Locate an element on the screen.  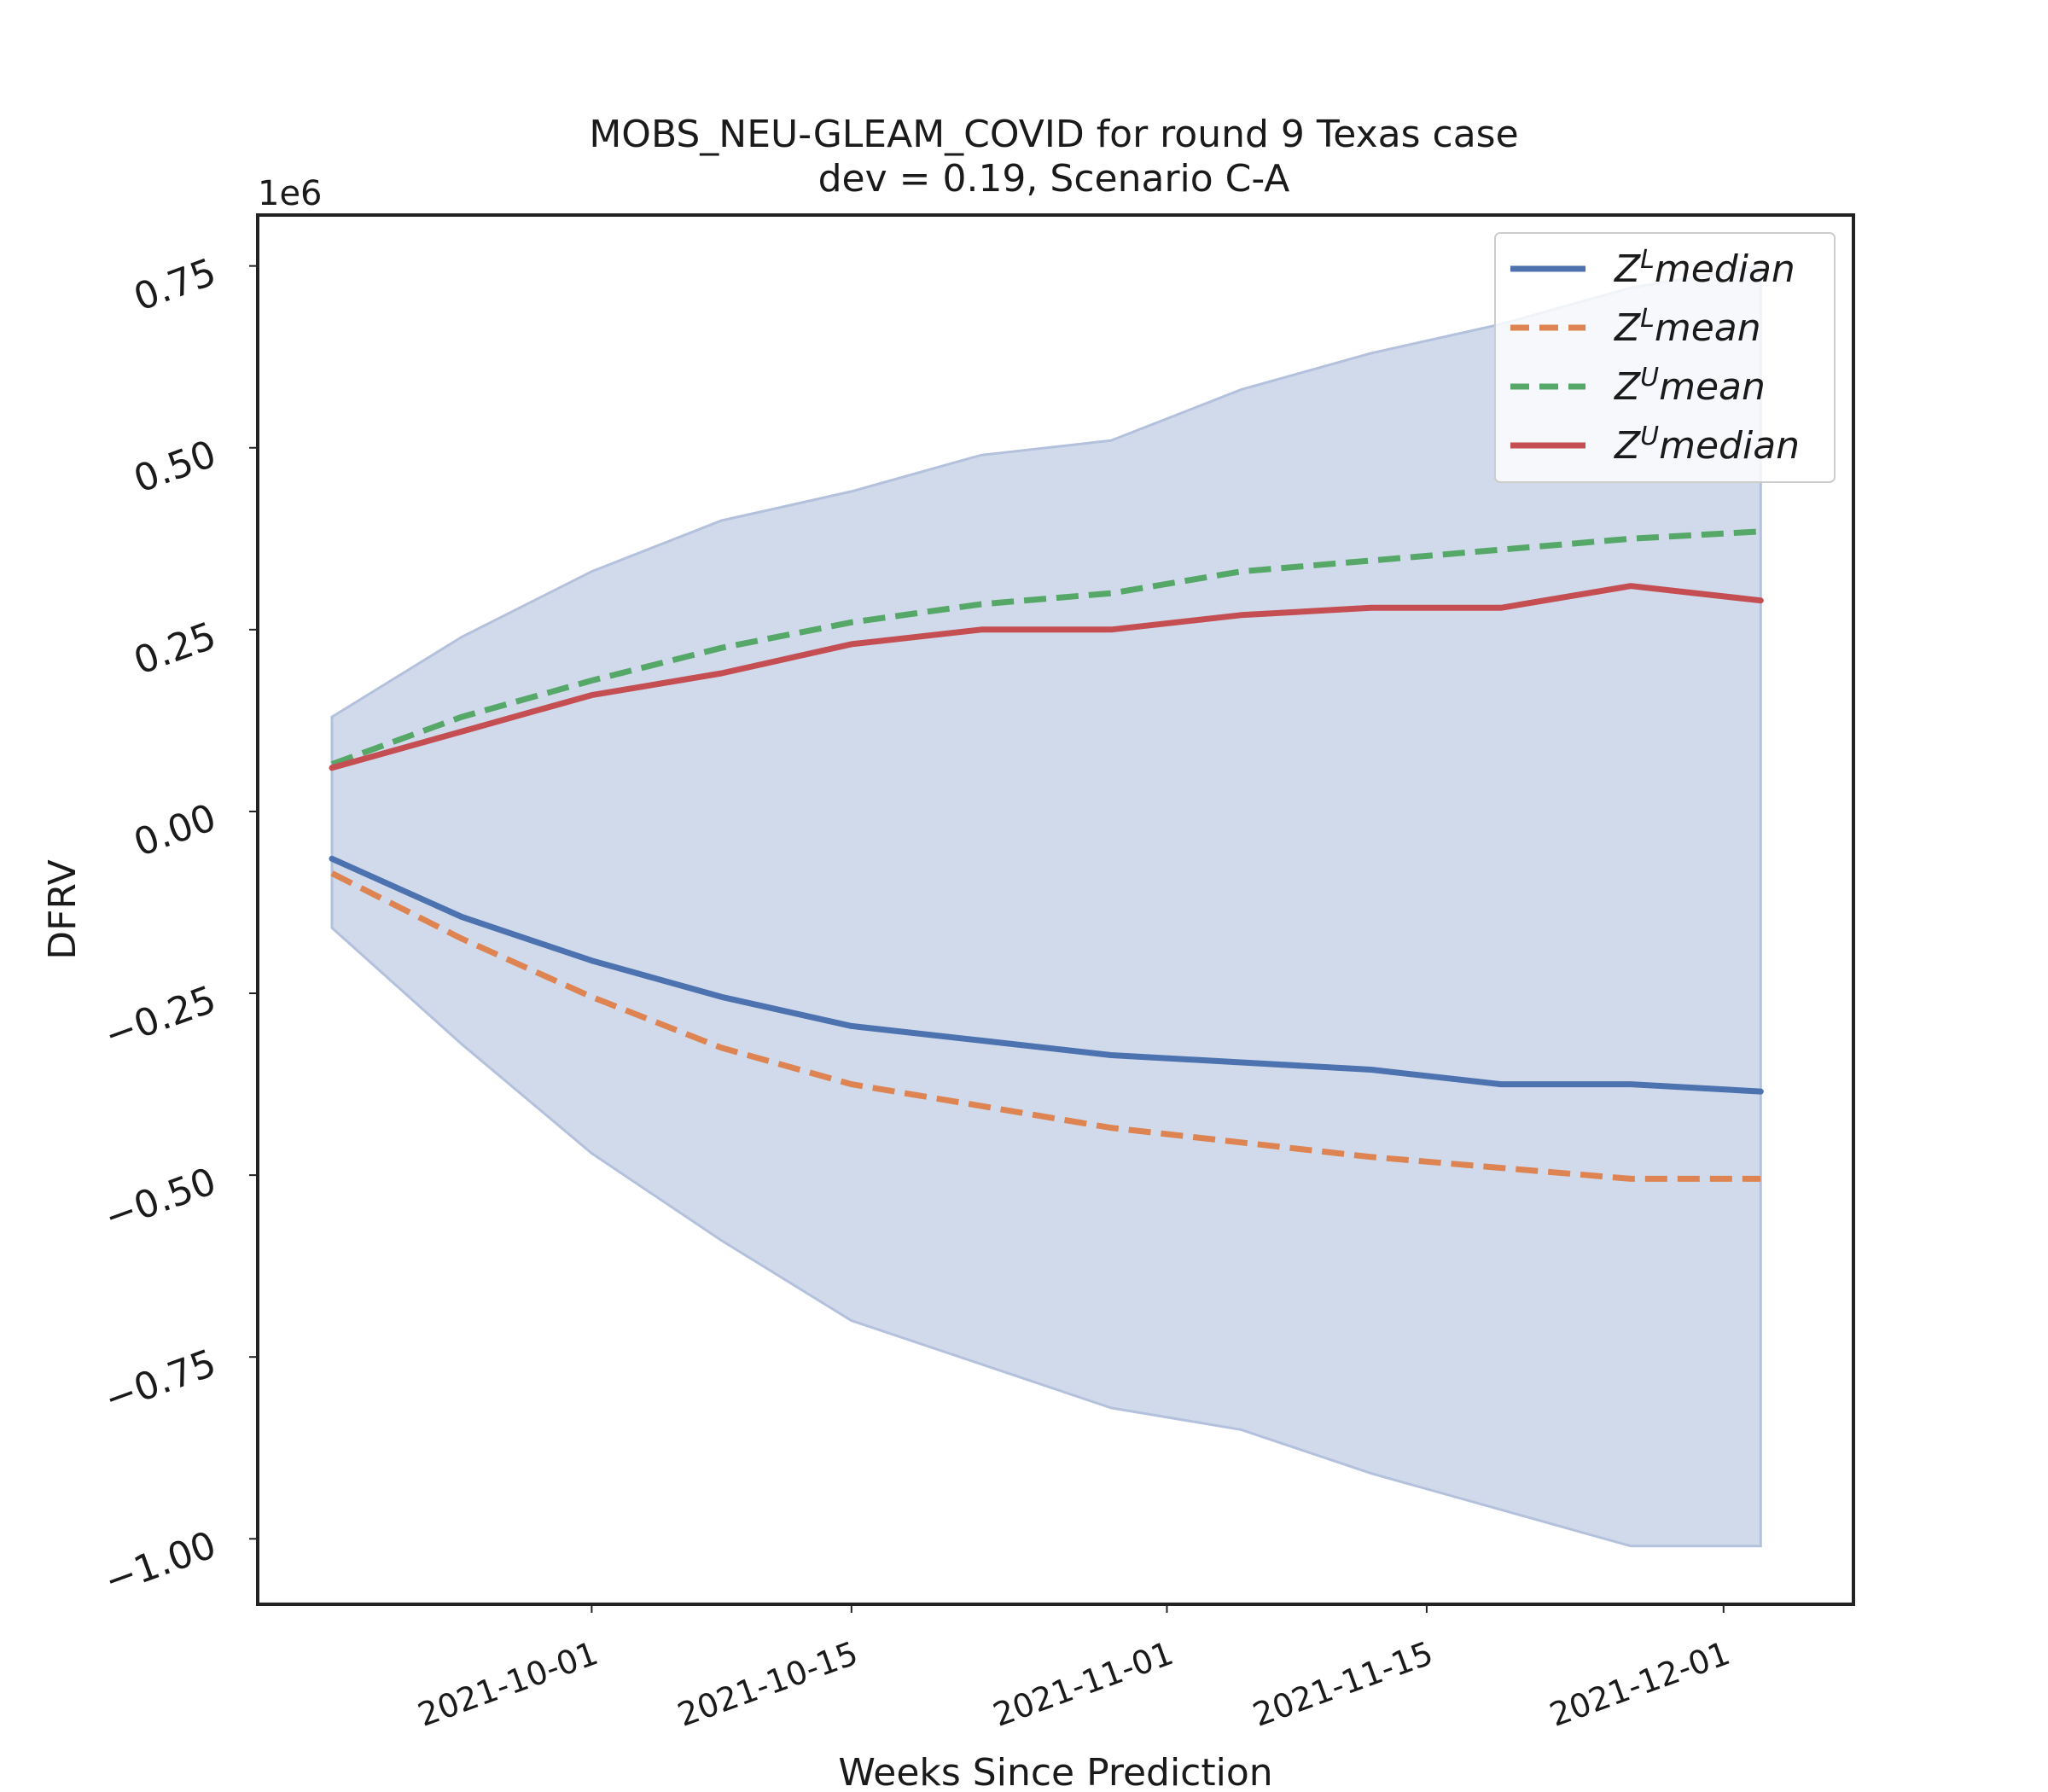
y-scale-label: 1e6 is located at coordinates (290, 193).